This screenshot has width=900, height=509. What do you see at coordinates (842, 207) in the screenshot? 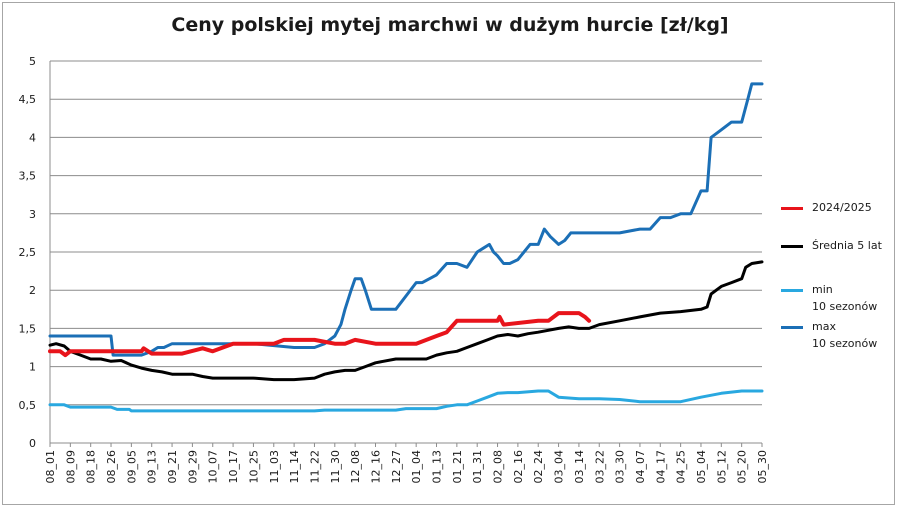
I see `legend-label: 2024/2025` at bounding box center [842, 207].